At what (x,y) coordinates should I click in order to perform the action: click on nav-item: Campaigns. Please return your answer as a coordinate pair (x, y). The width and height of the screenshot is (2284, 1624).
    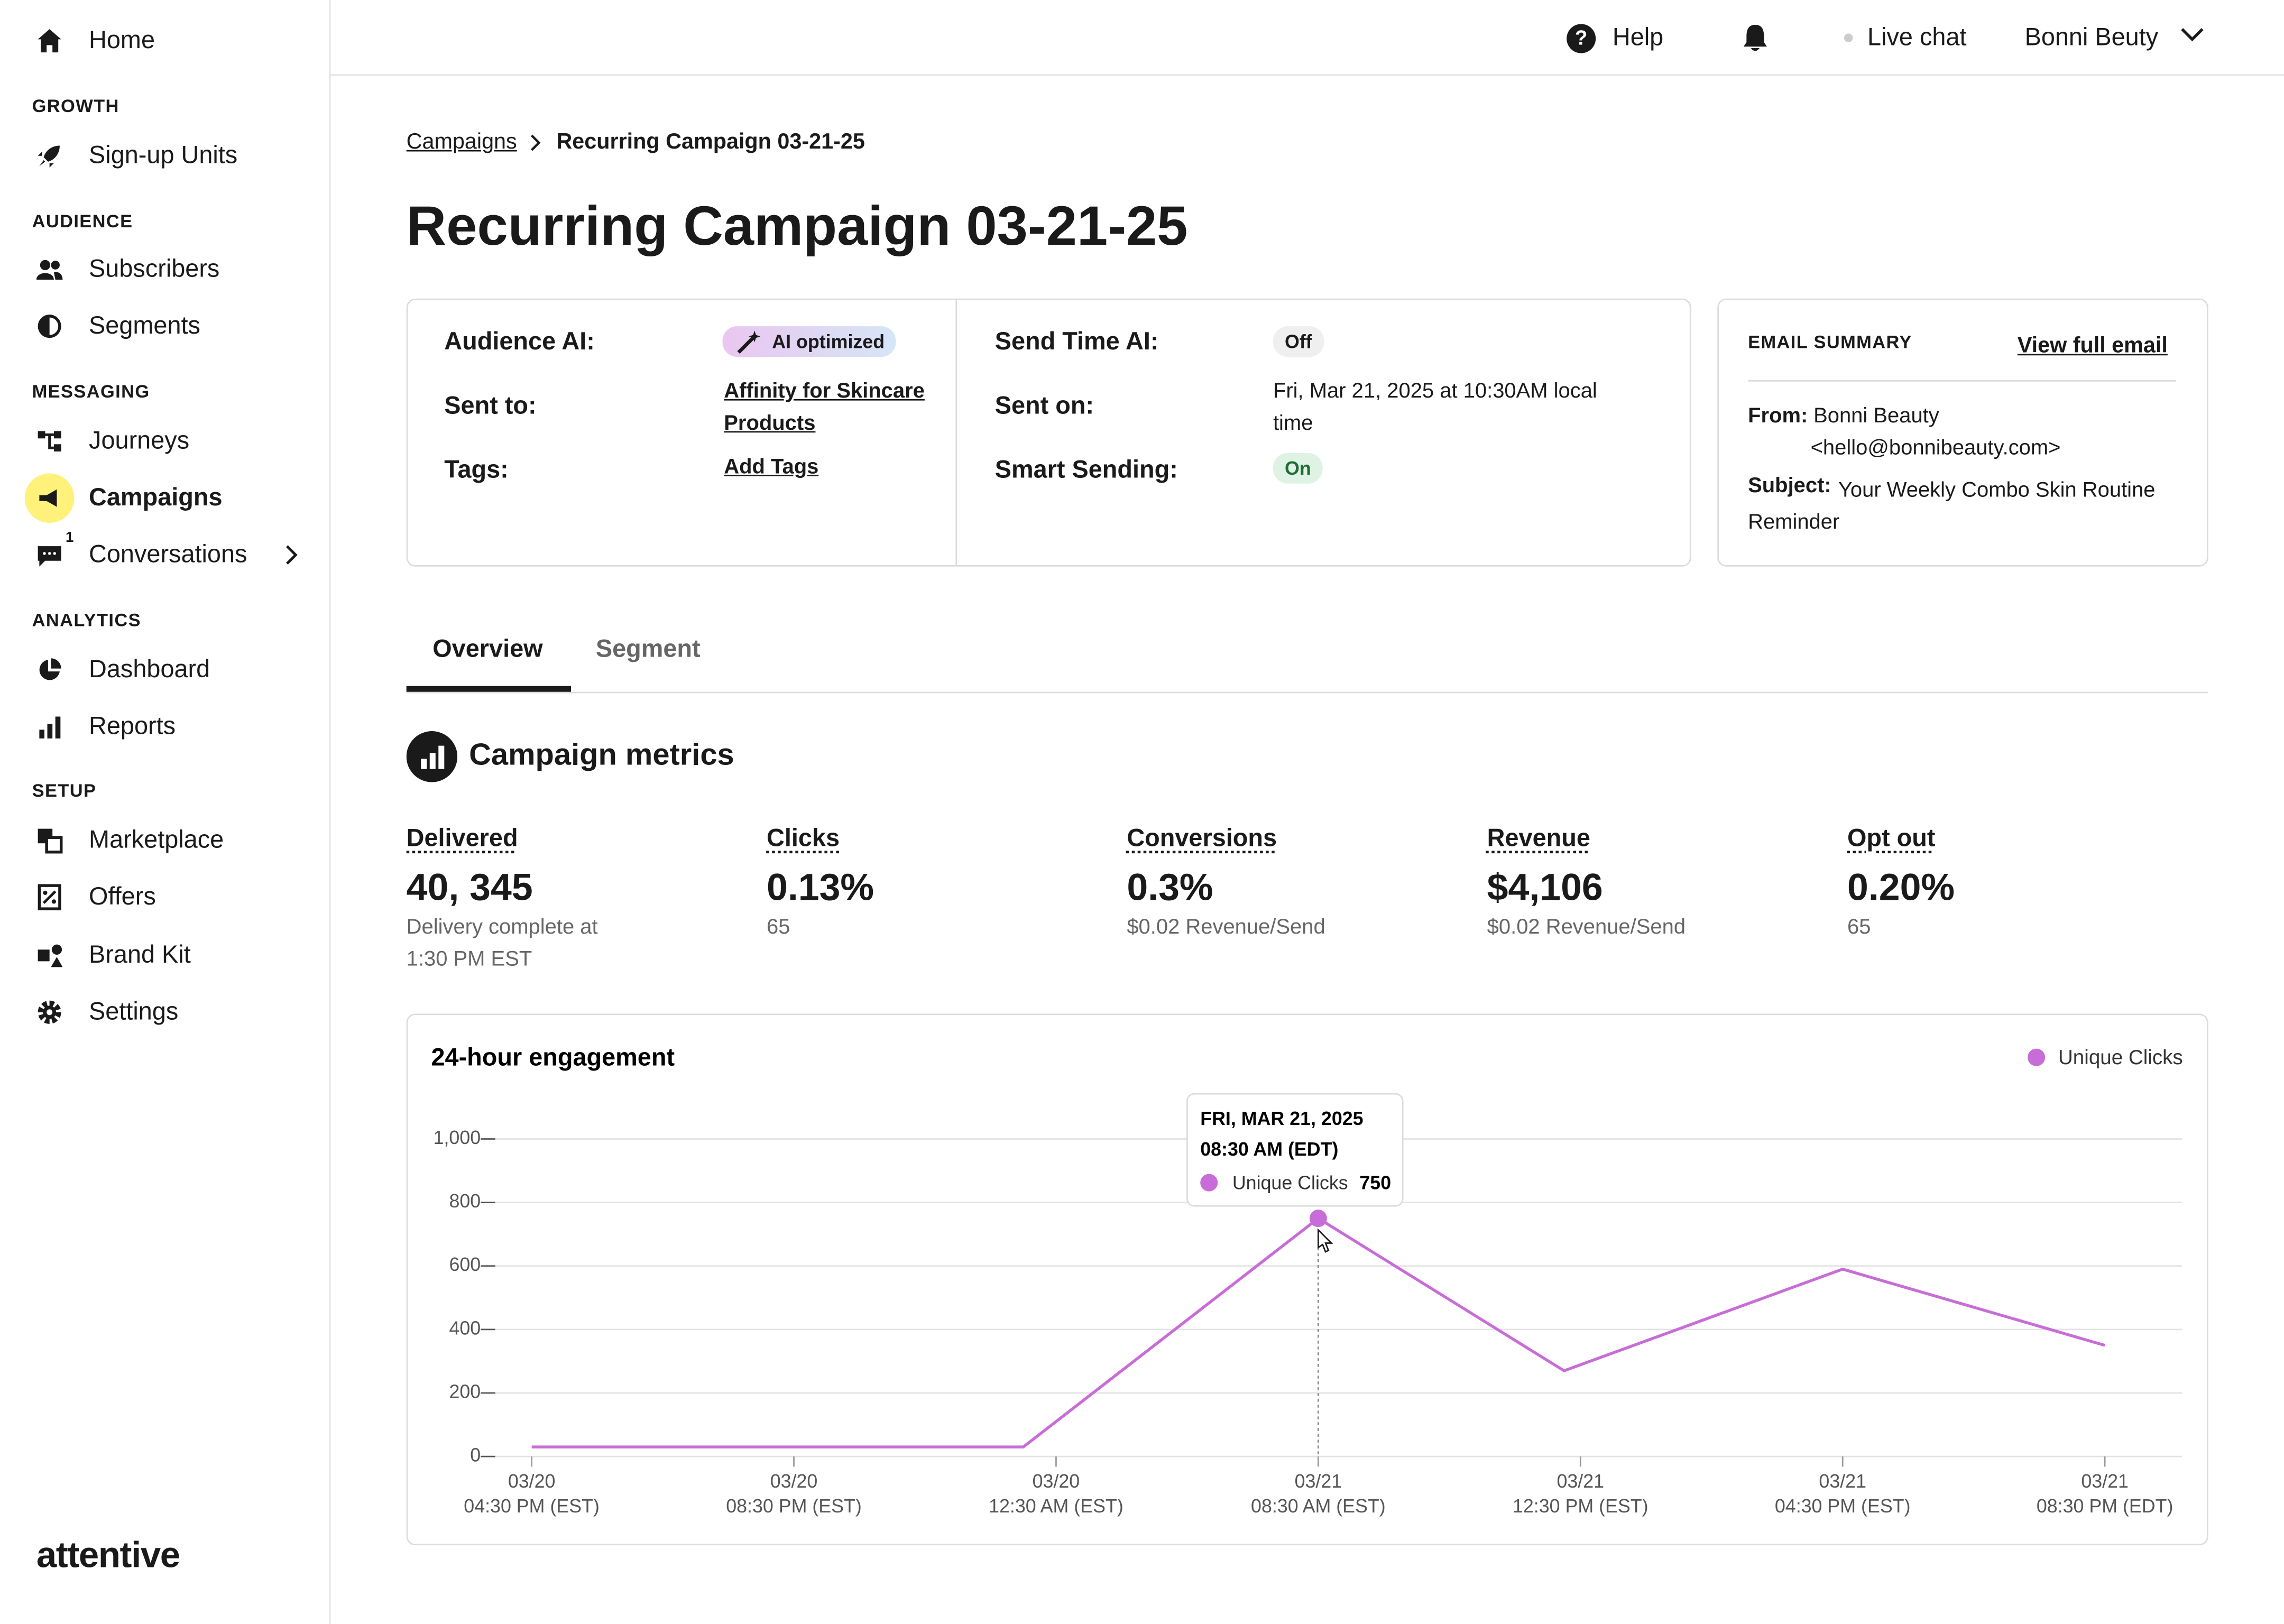
    Looking at the image, I should click on (156, 497).